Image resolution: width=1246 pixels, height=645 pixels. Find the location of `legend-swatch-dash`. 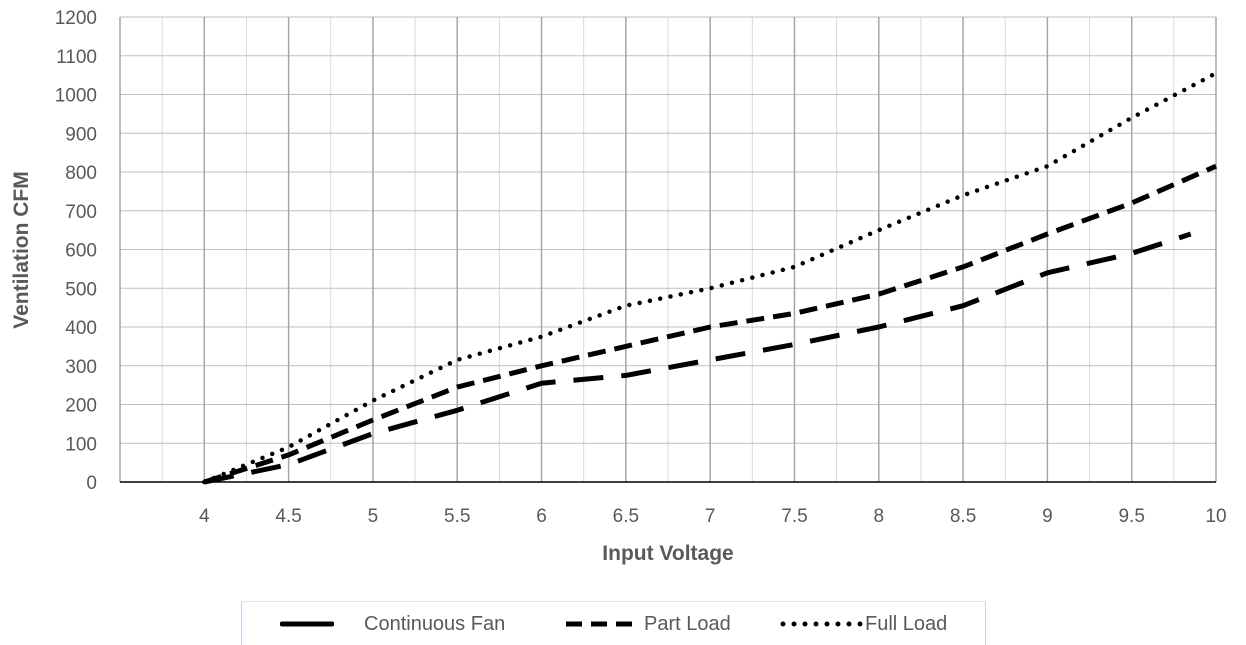

legend-swatch-dash is located at coordinates (600, 624).